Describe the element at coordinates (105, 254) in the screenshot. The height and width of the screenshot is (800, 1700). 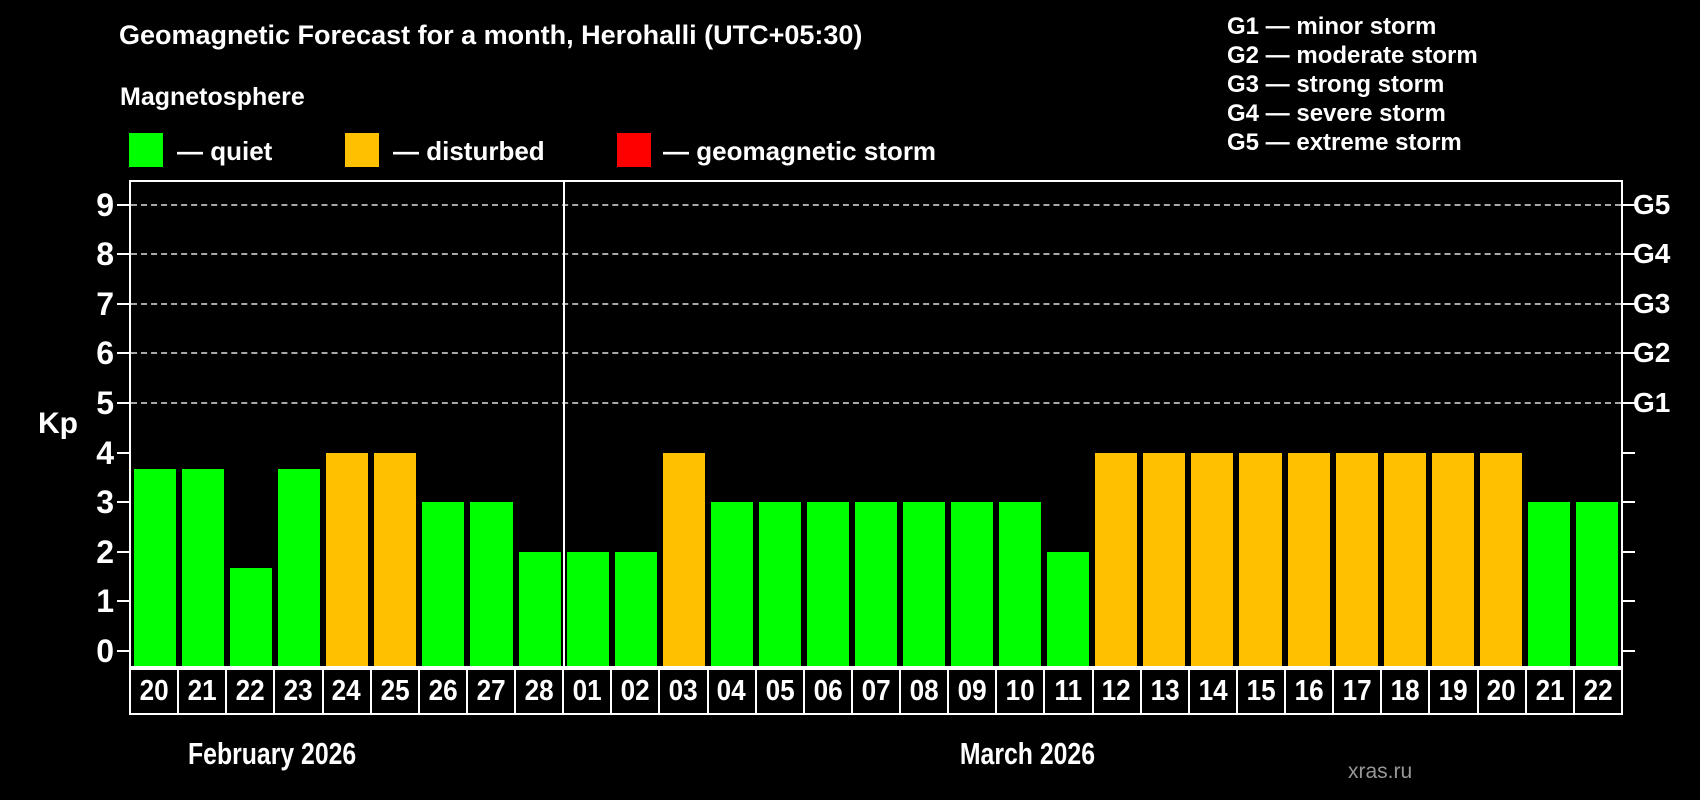
I see `y-axis-label-8: 8` at that location.